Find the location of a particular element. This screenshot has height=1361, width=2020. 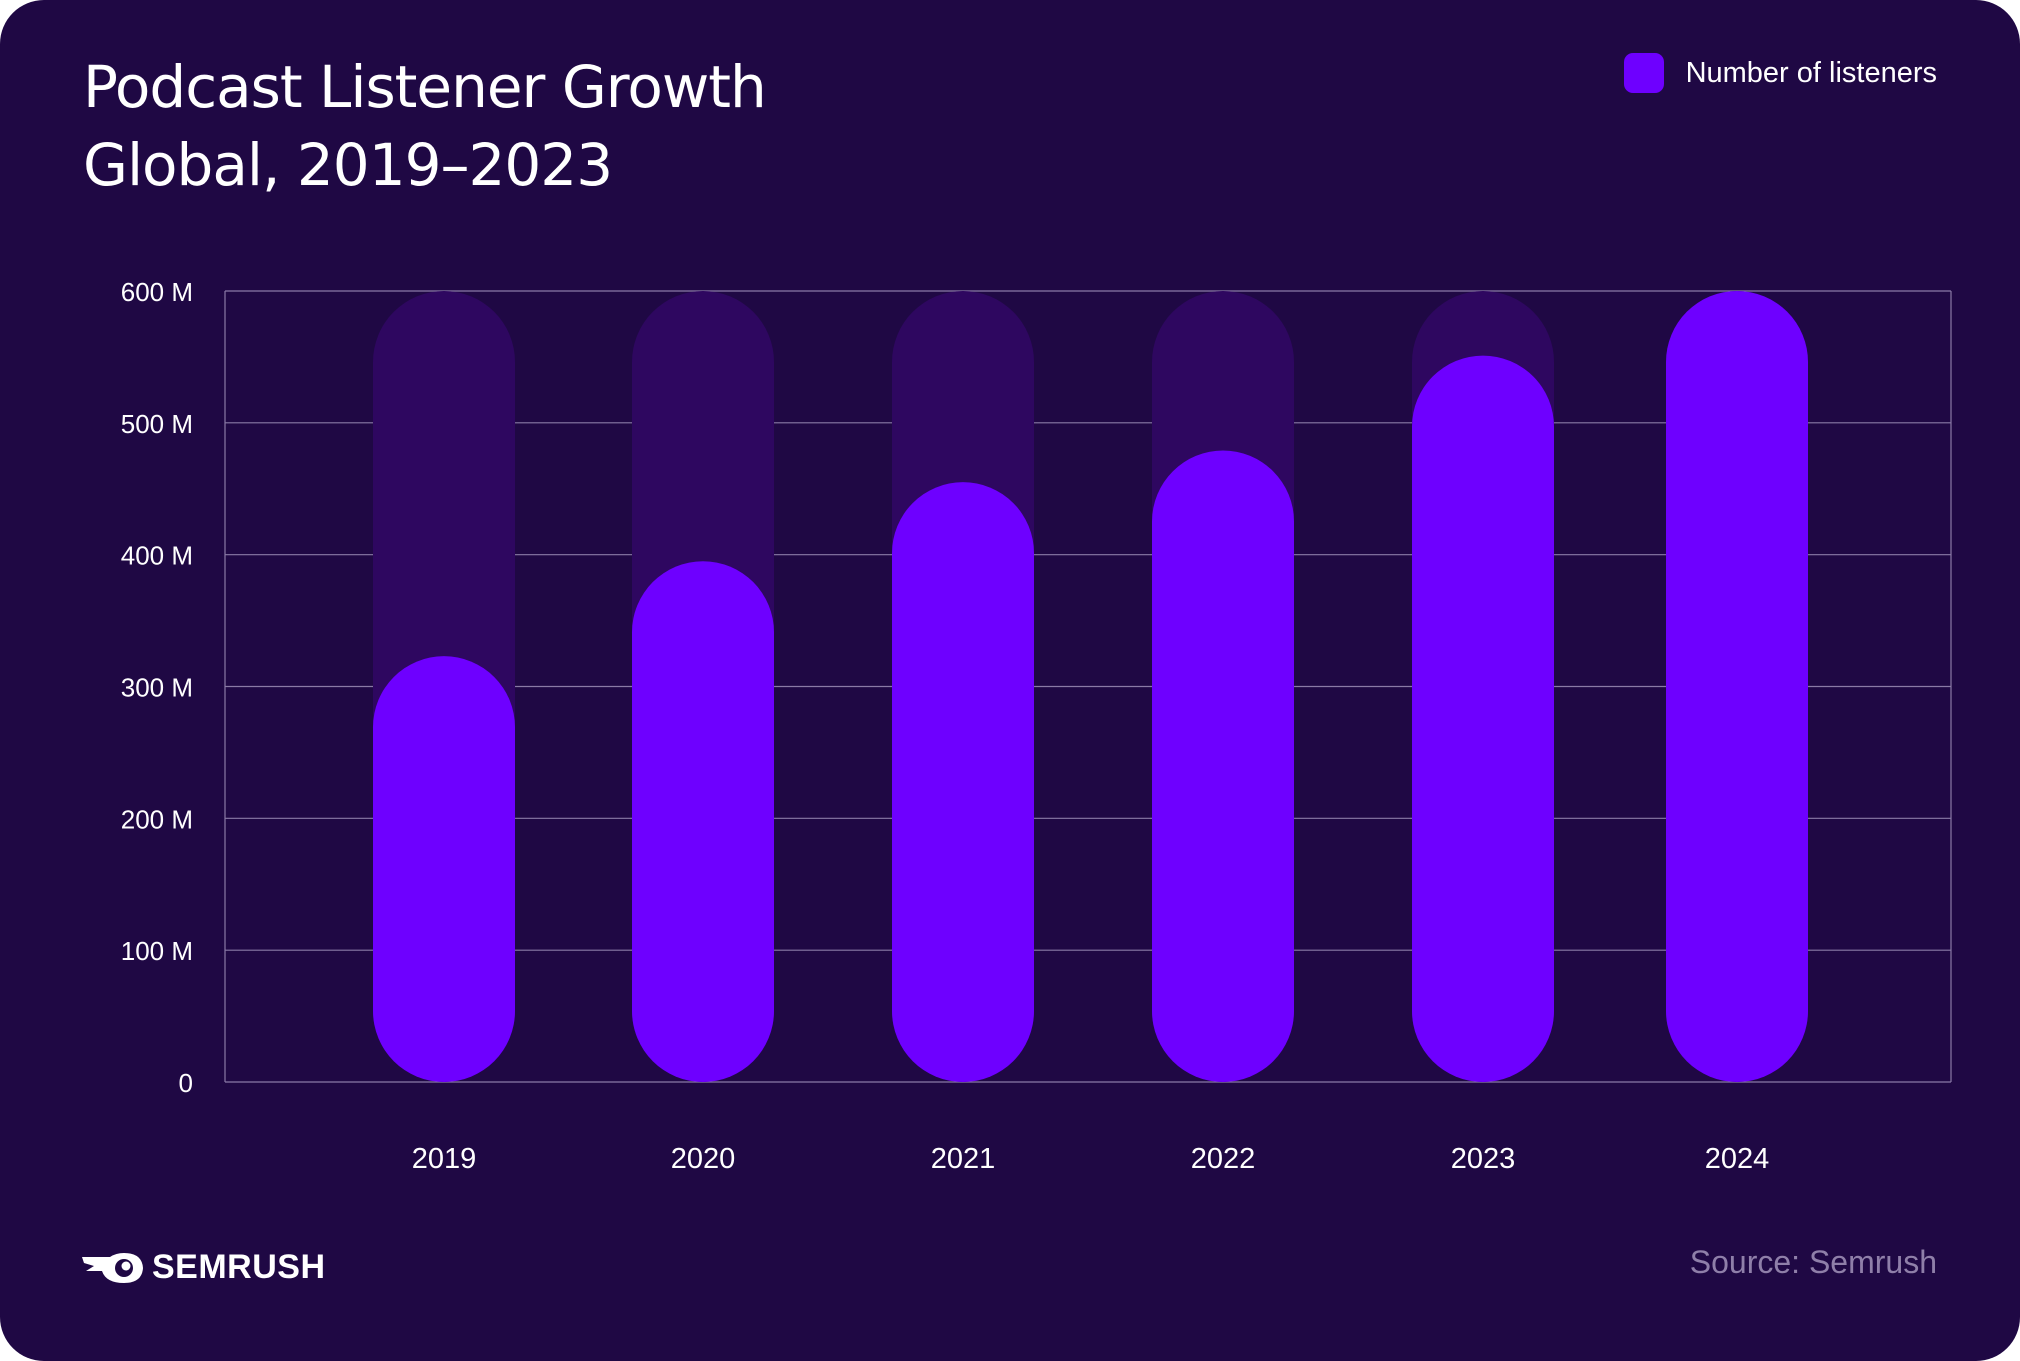

bar-2020 is located at coordinates (703, 821).